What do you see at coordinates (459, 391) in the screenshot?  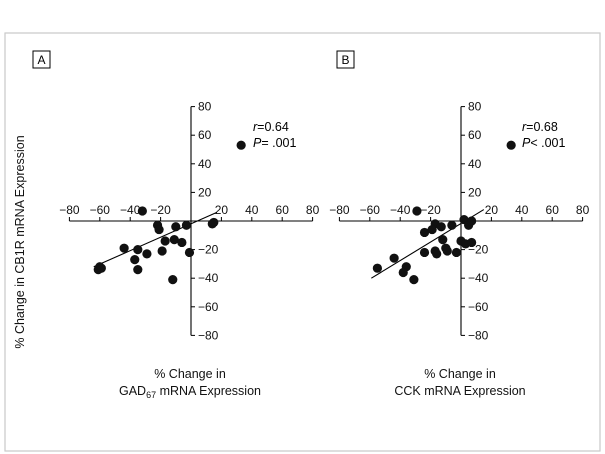 I see `x-axis-label-line2: CCK mRNA Expression` at bounding box center [459, 391].